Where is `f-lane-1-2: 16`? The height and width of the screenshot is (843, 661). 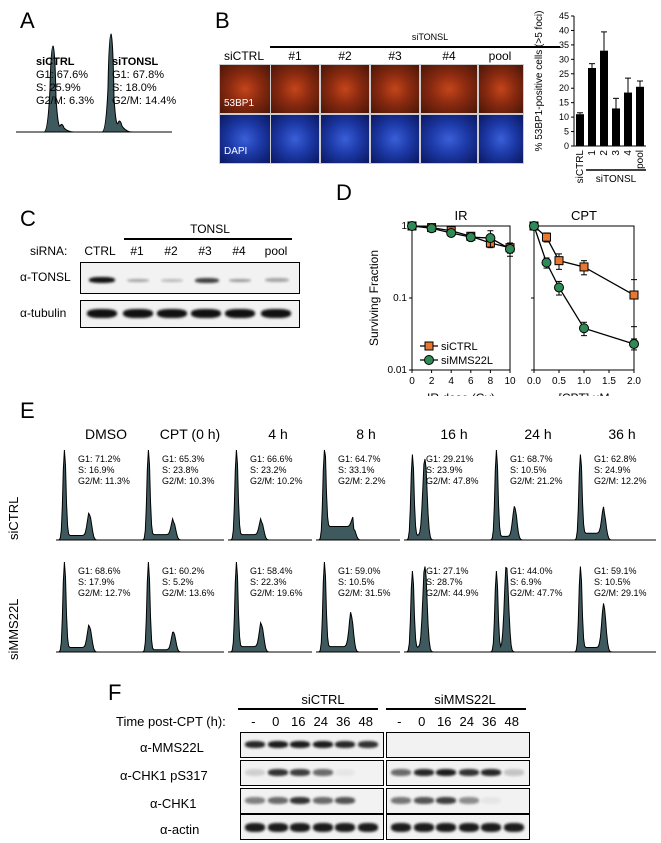
f-lane-1-2: 16 is located at coordinates (444, 721).